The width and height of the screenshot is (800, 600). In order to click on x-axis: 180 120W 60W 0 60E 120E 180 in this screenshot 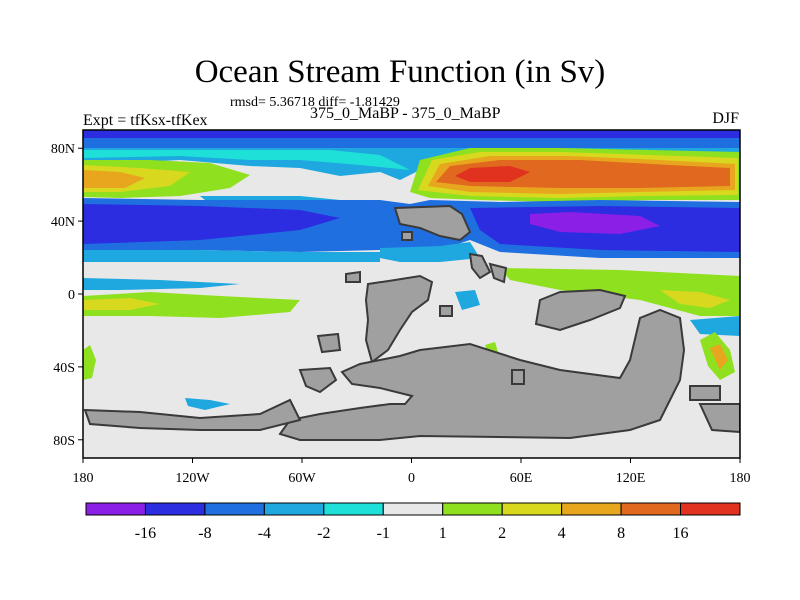, I will do `click(412, 472)`.